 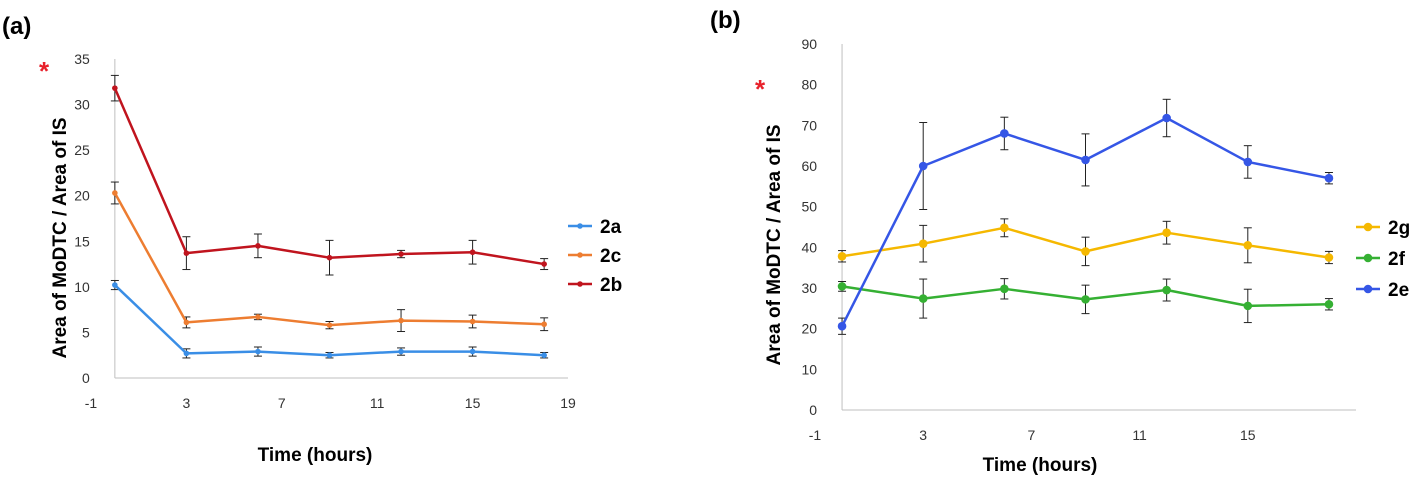 I want to click on y-tick-label: 70, so click(x=809, y=125).